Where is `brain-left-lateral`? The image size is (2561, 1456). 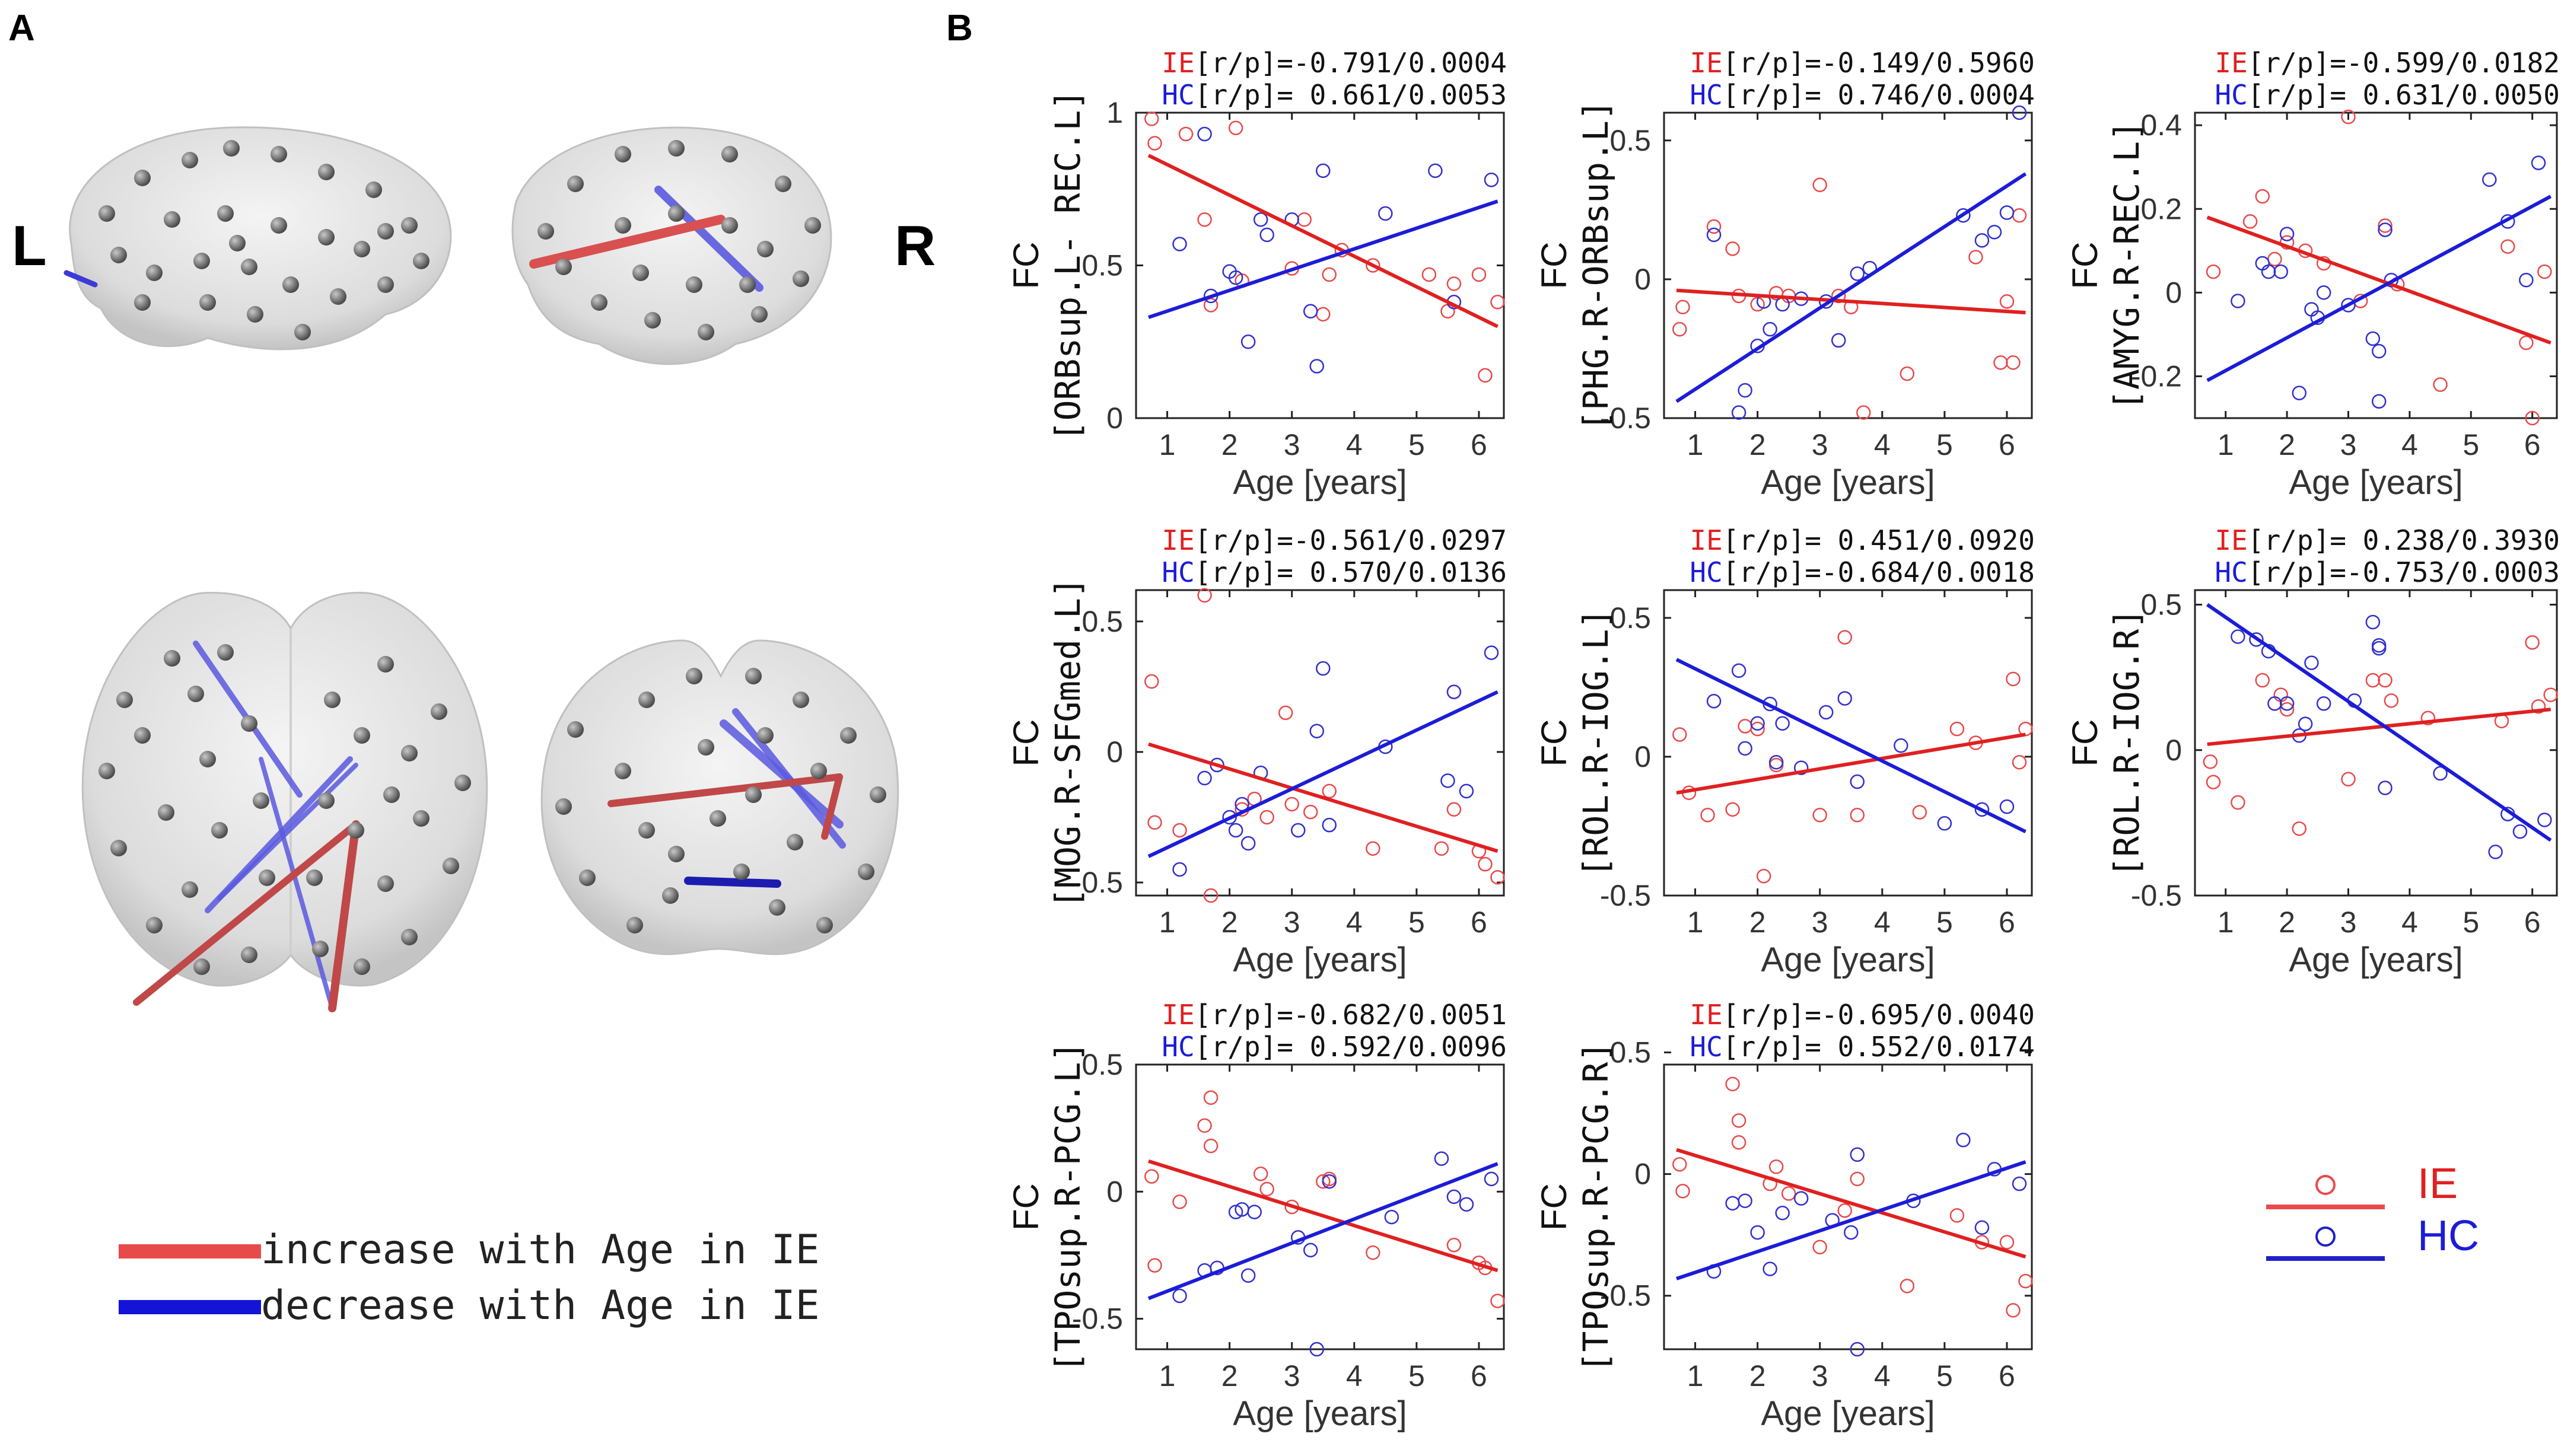
brain-left-lateral is located at coordinates (257, 238).